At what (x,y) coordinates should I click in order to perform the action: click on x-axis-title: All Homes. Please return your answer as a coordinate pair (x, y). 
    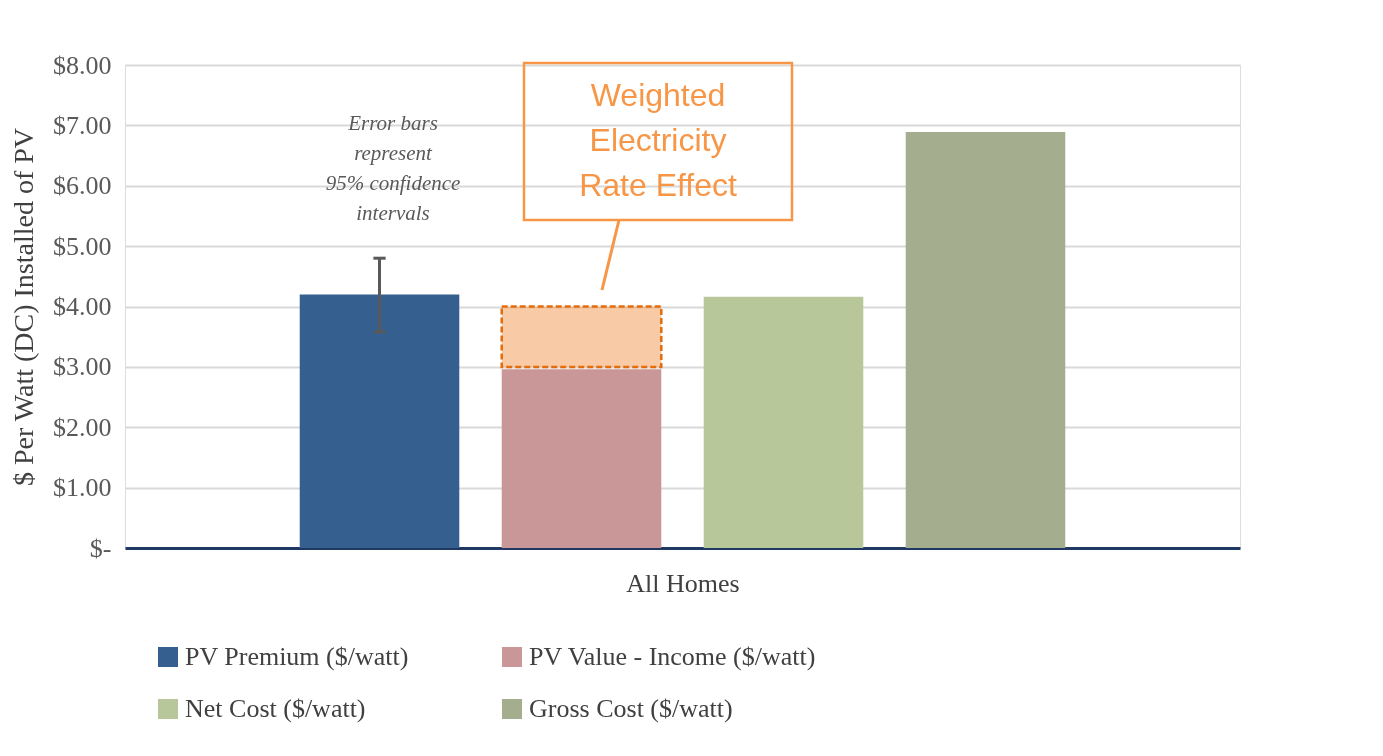
    Looking at the image, I should click on (683, 583).